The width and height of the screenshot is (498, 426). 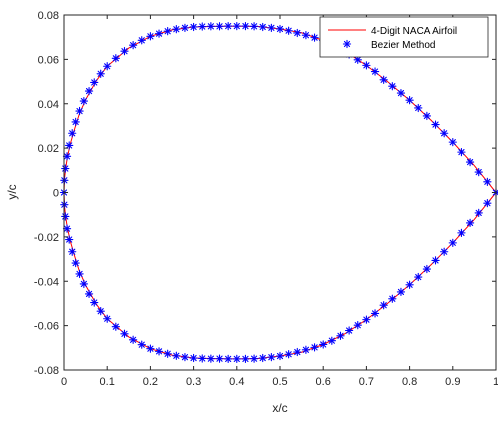 What do you see at coordinates (64, 382) in the screenshot?
I see `x-tick-label: 0` at bounding box center [64, 382].